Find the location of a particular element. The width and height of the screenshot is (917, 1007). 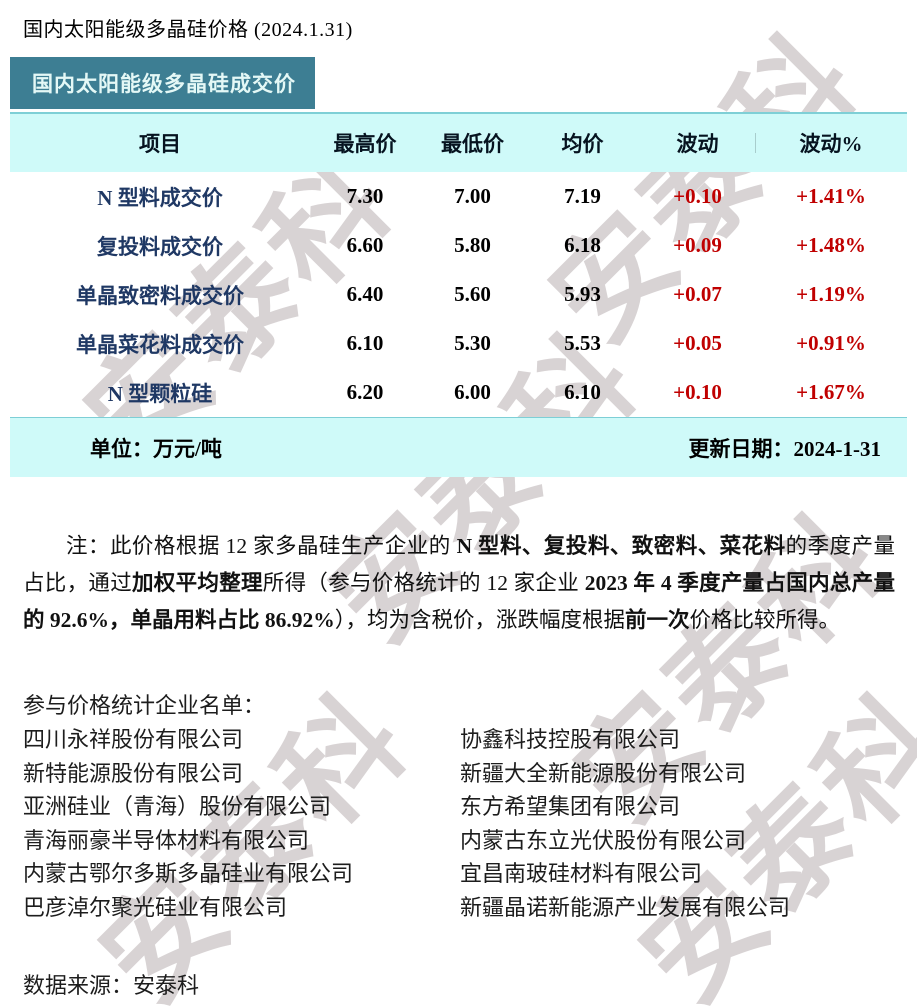

row-avg-value: 6.10 is located at coordinates (582, 392).